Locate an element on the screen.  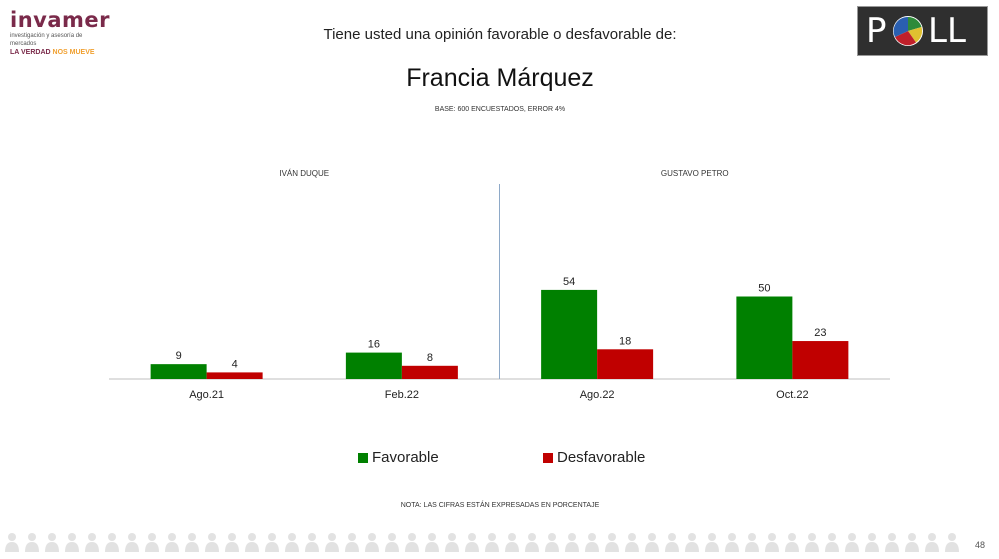
legend-swatch-favorable is located at coordinates (363, 457).